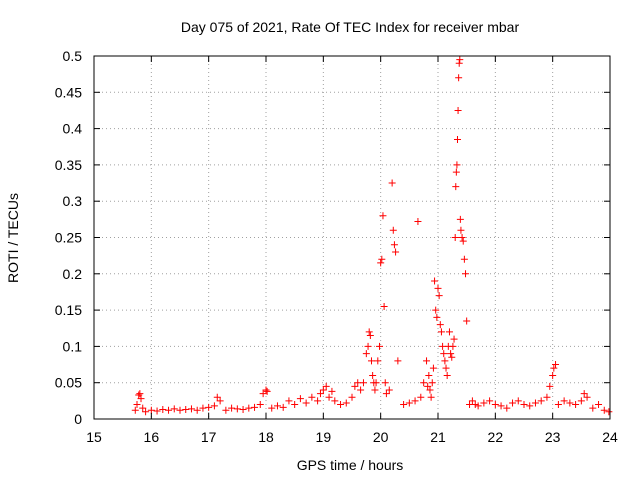 This screenshot has width=640, height=480. What do you see at coordinates (68, 383) in the screenshot?
I see `y-tick-label: 0.05` at bounding box center [68, 383].